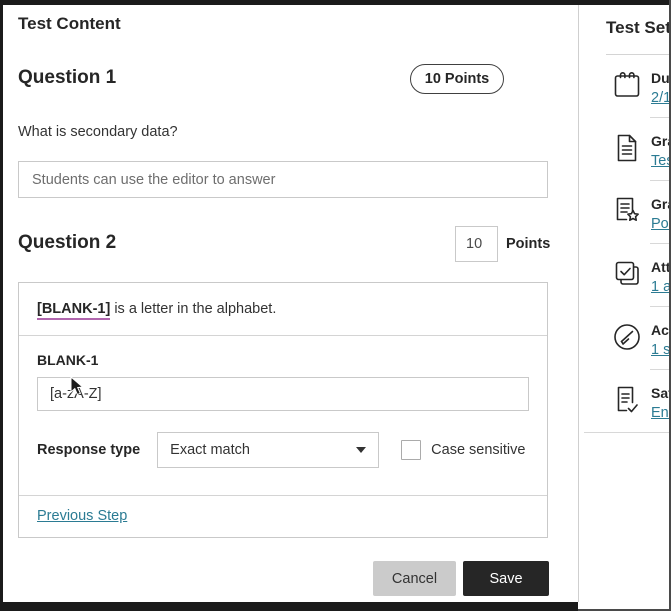  What do you see at coordinates (528, 244) in the screenshot?
I see `question-2-points-label: Points` at bounding box center [528, 244].